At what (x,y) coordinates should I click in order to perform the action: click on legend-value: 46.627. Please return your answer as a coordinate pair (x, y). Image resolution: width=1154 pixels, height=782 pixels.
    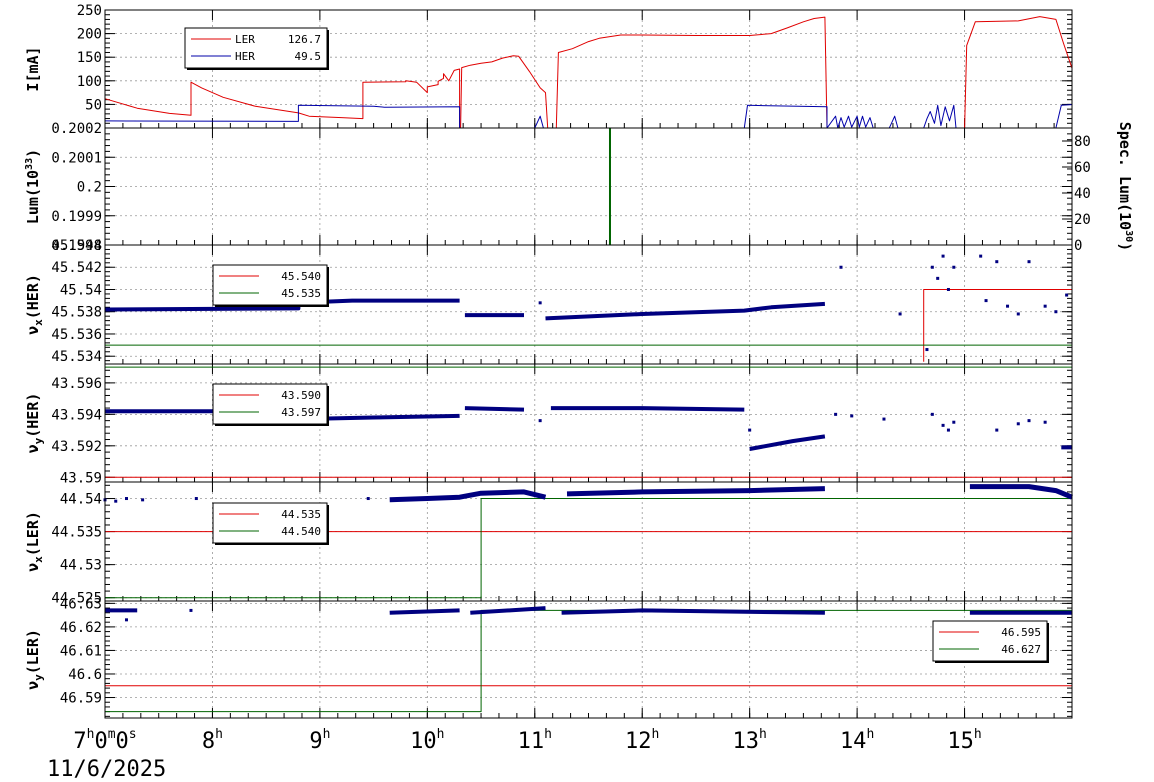
    Looking at the image, I should click on (1021, 649).